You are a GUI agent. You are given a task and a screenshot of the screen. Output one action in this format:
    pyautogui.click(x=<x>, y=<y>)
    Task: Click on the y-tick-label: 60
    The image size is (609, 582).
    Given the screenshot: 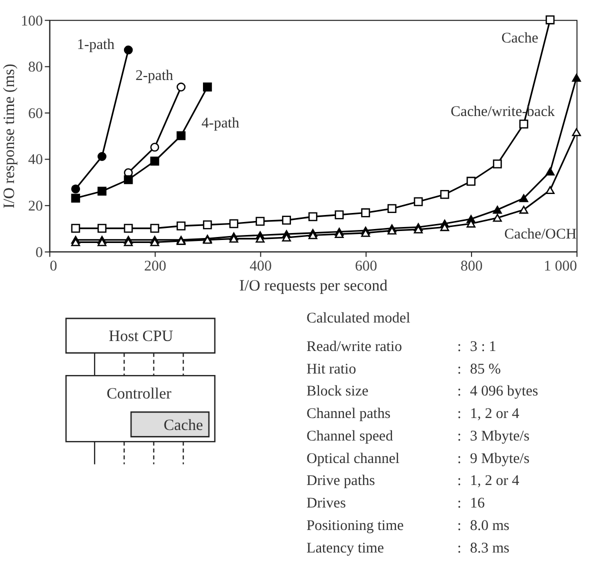 What is the action you would take?
    pyautogui.click(x=35, y=114)
    